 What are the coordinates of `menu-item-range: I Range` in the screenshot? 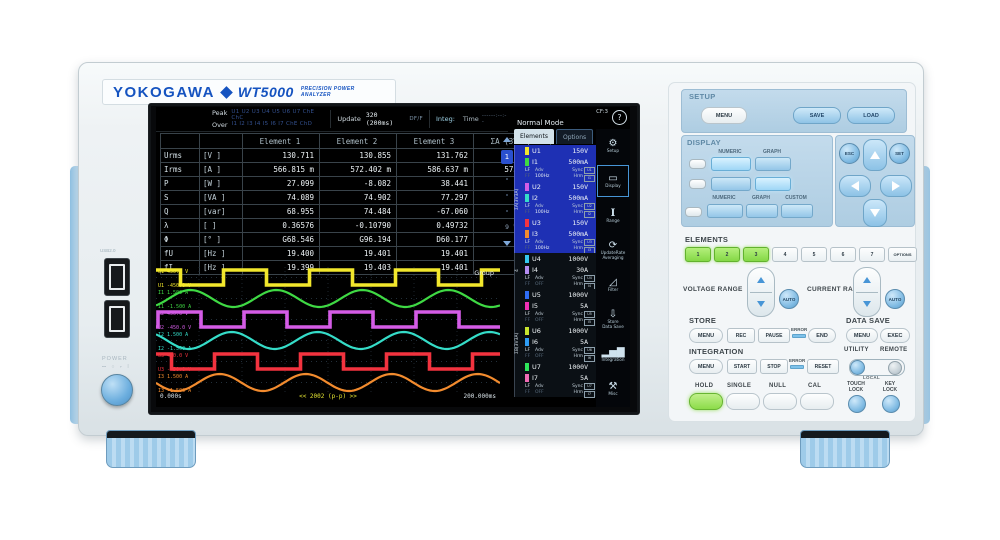 It's located at (613, 215).